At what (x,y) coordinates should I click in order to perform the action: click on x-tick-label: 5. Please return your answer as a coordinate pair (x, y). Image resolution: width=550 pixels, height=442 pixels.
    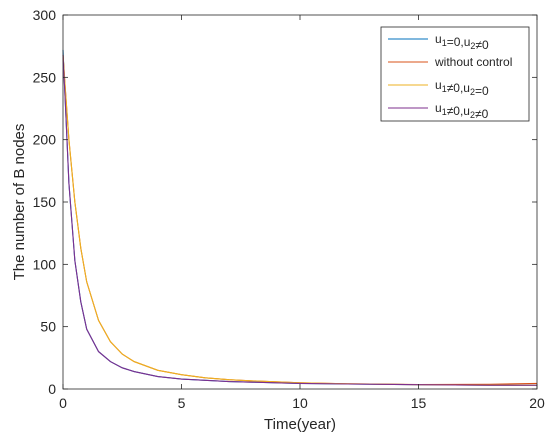
    Looking at the image, I should click on (182, 403).